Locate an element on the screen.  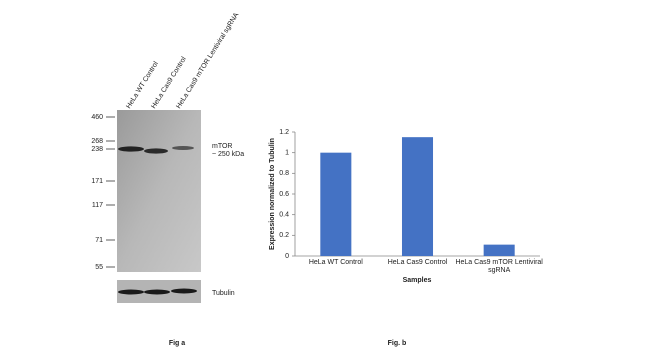
y-axis-label: Expression normalized to Tubulin is located at coordinates (272, 194).